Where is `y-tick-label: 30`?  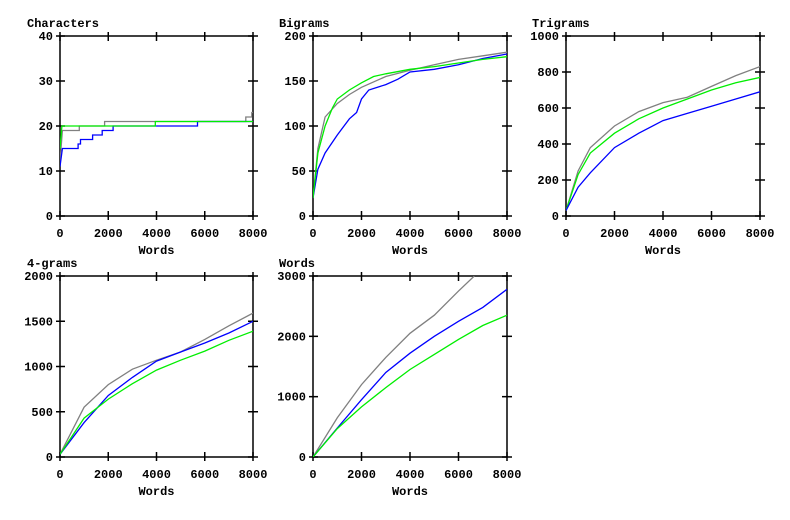
y-tick-label: 30 is located at coordinates (46, 82).